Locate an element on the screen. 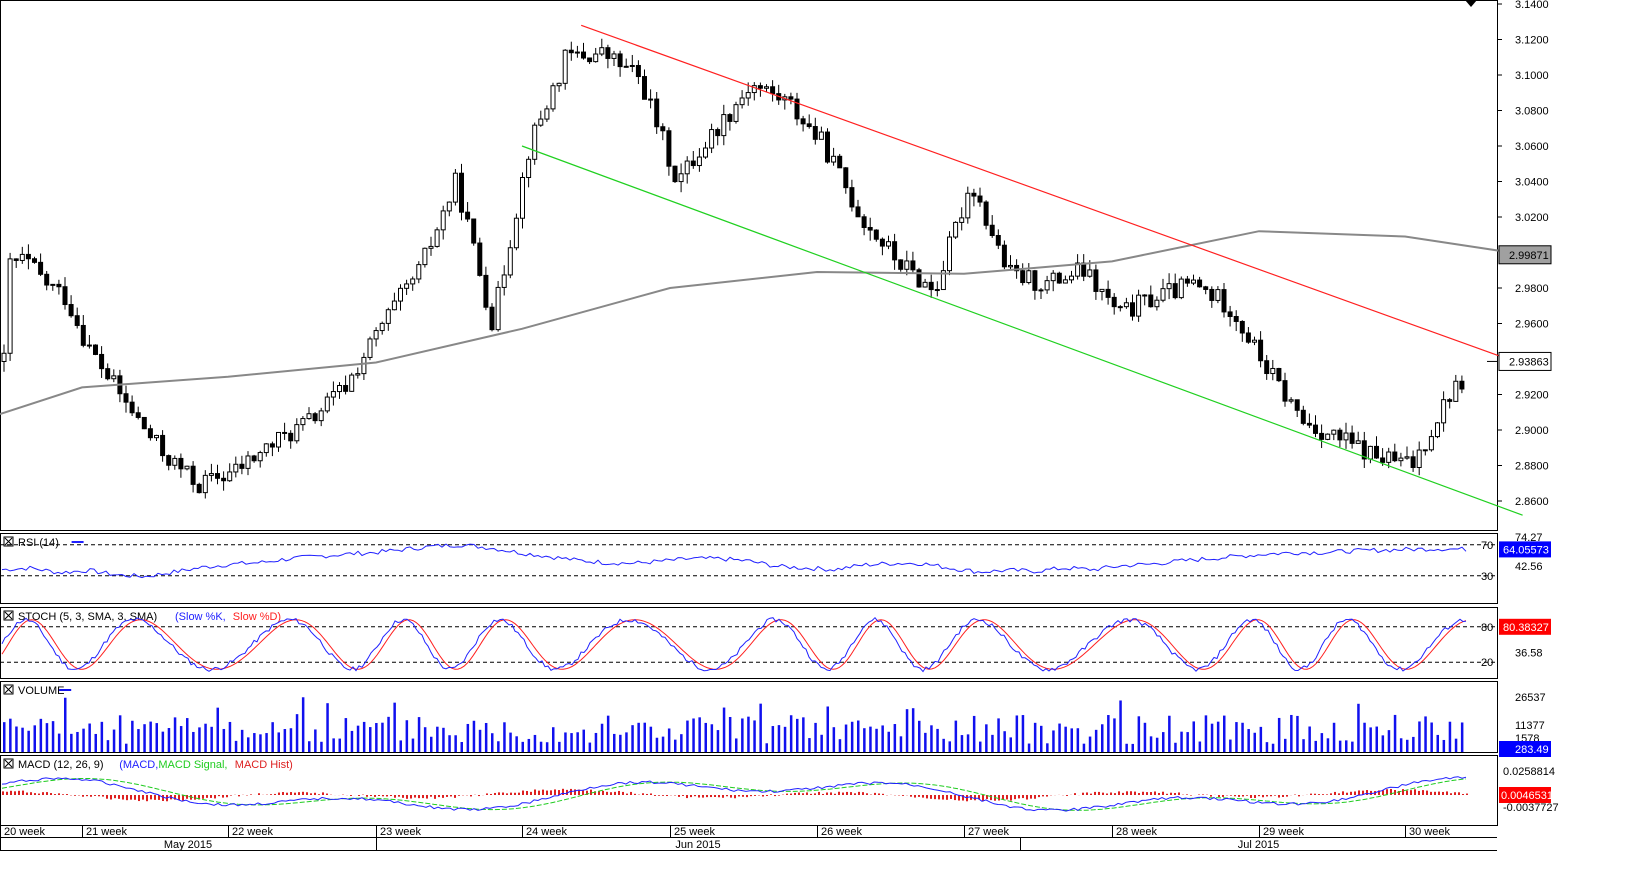  volume-axis-mid1: 11377 is located at coordinates (1530, 726).